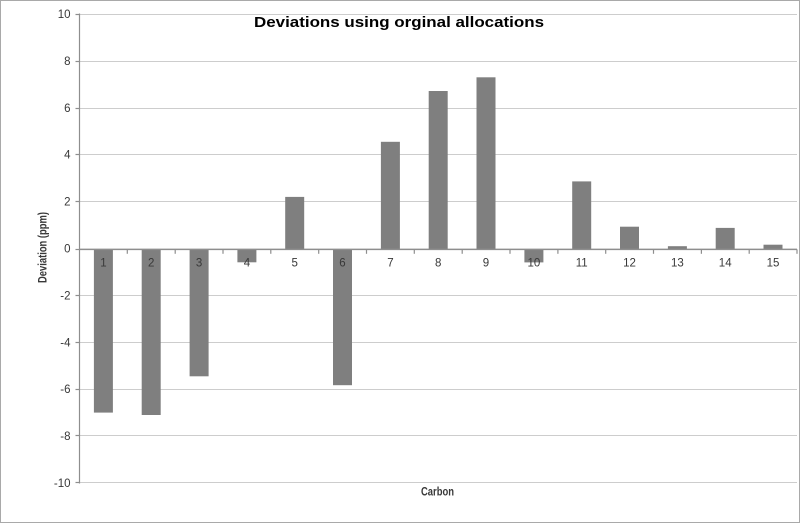 This screenshot has height=523, width=800. What do you see at coordinates (677, 264) in the screenshot?
I see `svg-text: 13` at bounding box center [677, 264].